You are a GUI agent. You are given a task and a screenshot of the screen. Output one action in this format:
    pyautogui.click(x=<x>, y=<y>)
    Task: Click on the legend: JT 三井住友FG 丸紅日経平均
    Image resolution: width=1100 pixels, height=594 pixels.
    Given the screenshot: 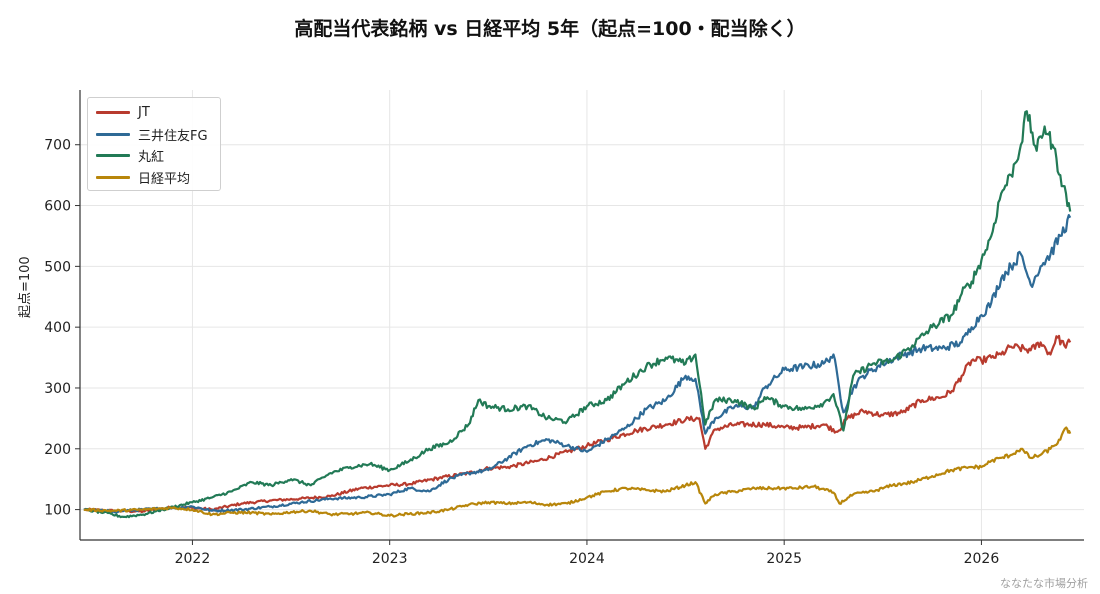 What is the action you would take?
    pyautogui.click(x=154, y=144)
    